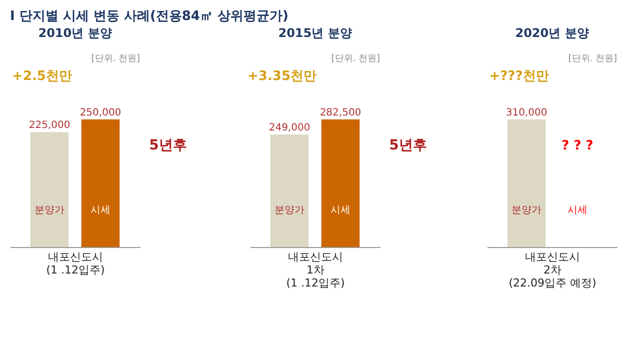  What do you see at coordinates (149, 16) in the screenshot?
I see `text: I 단지별 시세 변동 사례(전용84㎡ 상위평균가)` at bounding box center [149, 16].